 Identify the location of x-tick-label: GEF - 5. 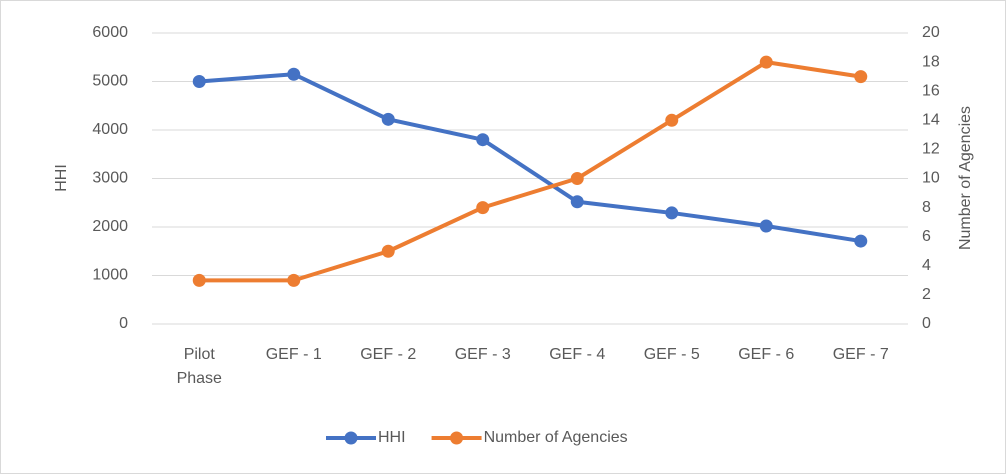
(672, 354).